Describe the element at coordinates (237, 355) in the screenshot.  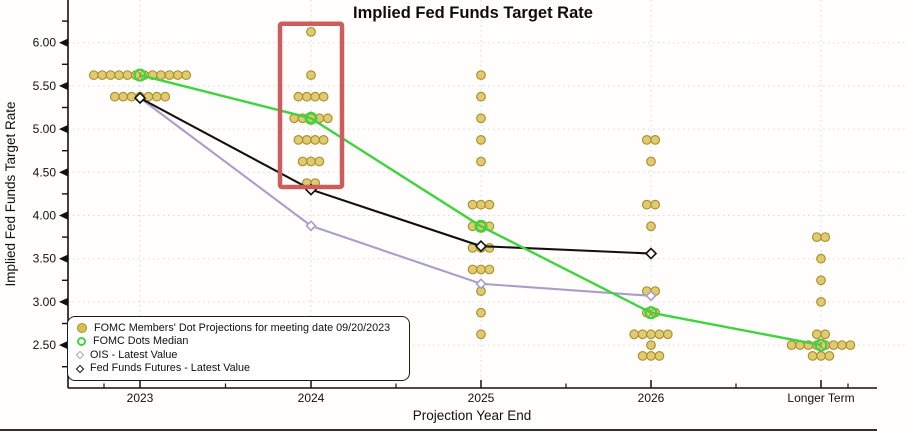
I see `legend-item-ois: OIS - Latest Value` at that location.